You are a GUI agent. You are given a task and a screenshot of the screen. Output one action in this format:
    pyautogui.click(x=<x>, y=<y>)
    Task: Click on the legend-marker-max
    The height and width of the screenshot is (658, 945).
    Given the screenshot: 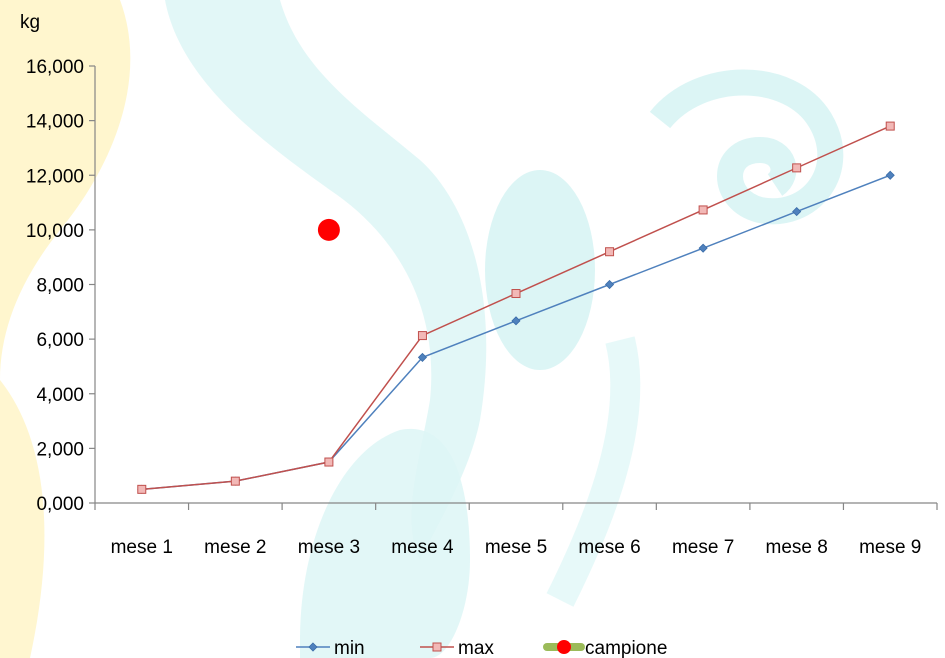 What is the action you would take?
    pyautogui.click(x=437, y=647)
    